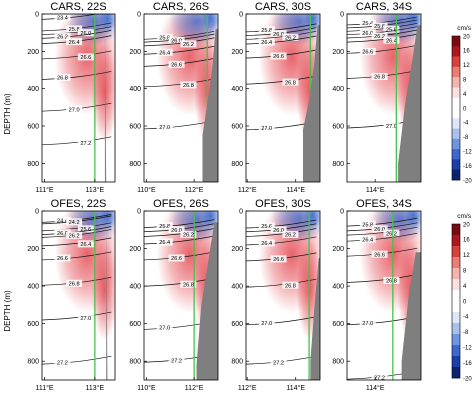  What do you see at coordinates (467, 349) in the screenshot?
I see `colorbar-tick-label: -12` at bounding box center [467, 349].